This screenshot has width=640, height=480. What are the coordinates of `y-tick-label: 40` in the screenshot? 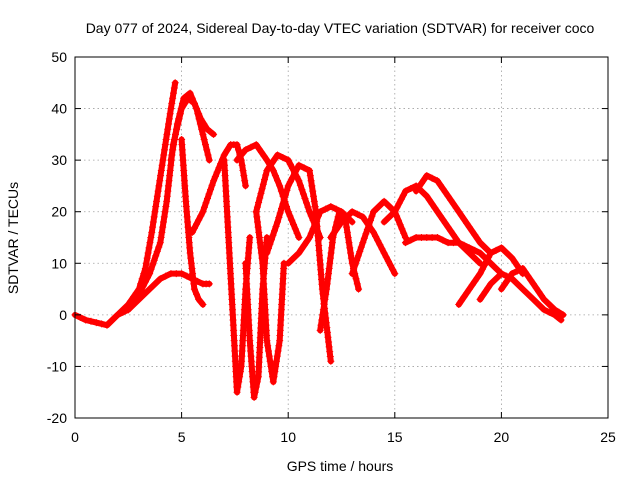 It's located at (59, 109).